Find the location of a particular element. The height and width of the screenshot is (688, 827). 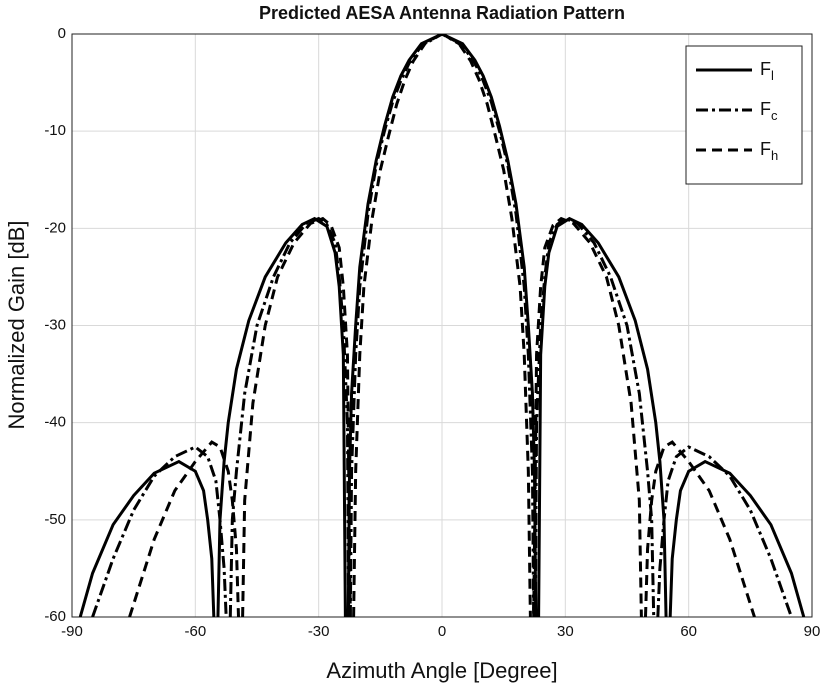

y-tick-label: -10 is located at coordinates (55, 130).